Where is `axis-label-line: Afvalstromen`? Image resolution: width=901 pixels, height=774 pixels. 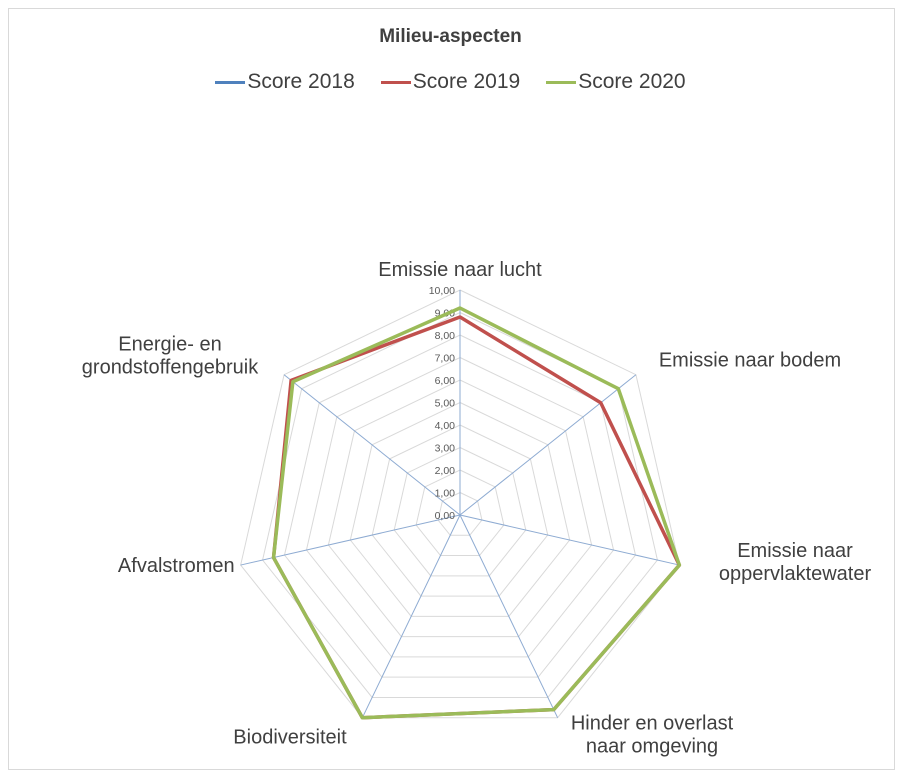
axis-label-line: Afvalstromen is located at coordinates (176, 566).